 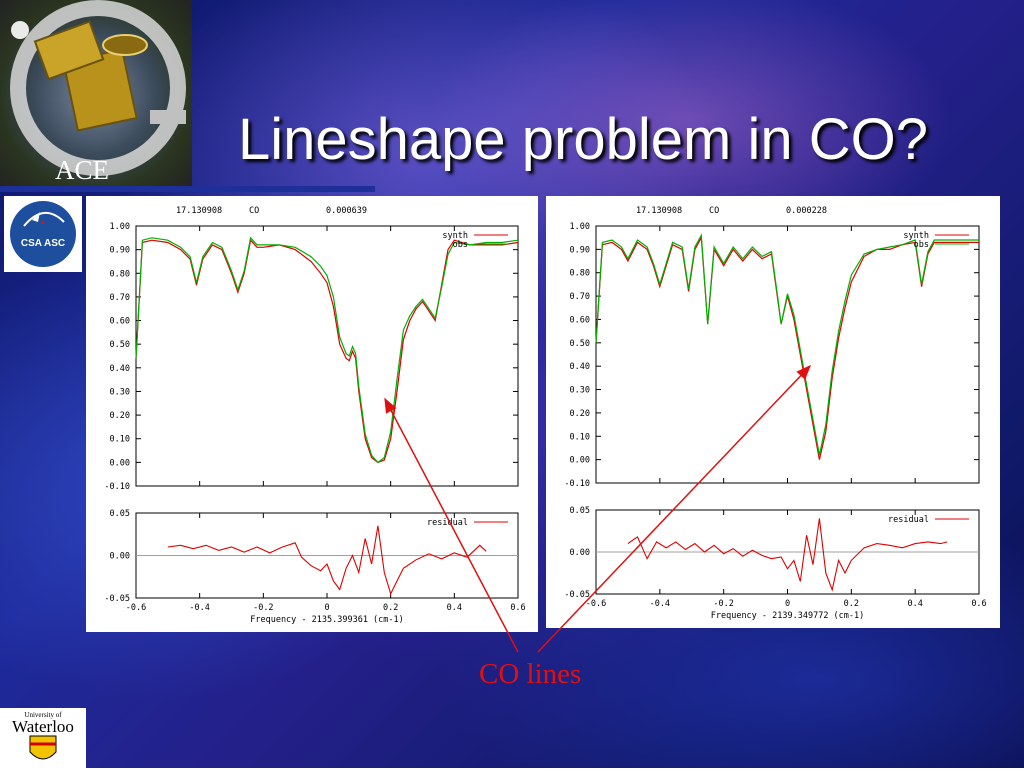 What do you see at coordinates (346, 211) in the screenshot?
I see `left-header-2: 0.000639` at bounding box center [346, 211].